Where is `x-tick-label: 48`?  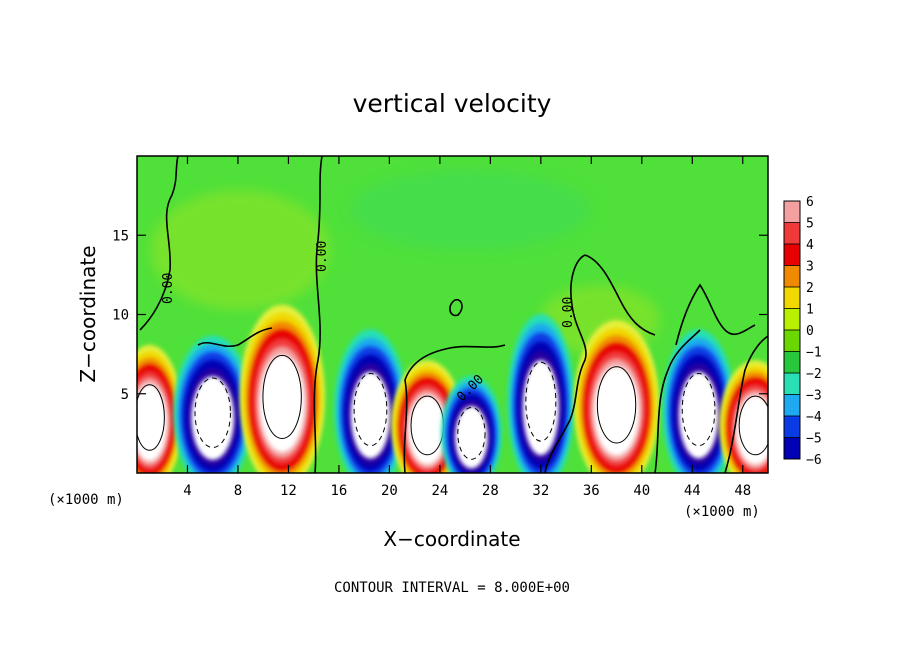
x-tick-label: 48 is located at coordinates (742, 491).